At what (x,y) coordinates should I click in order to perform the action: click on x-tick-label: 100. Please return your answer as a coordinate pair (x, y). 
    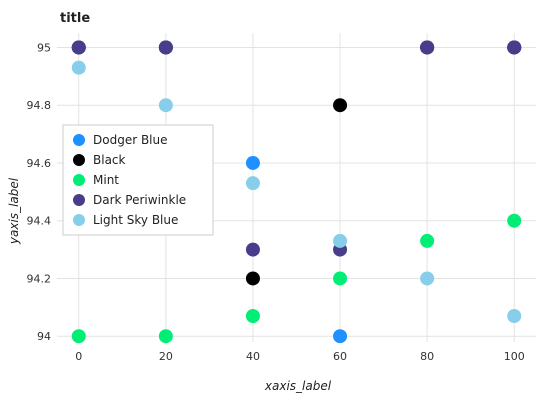
    Looking at the image, I should click on (514, 356).